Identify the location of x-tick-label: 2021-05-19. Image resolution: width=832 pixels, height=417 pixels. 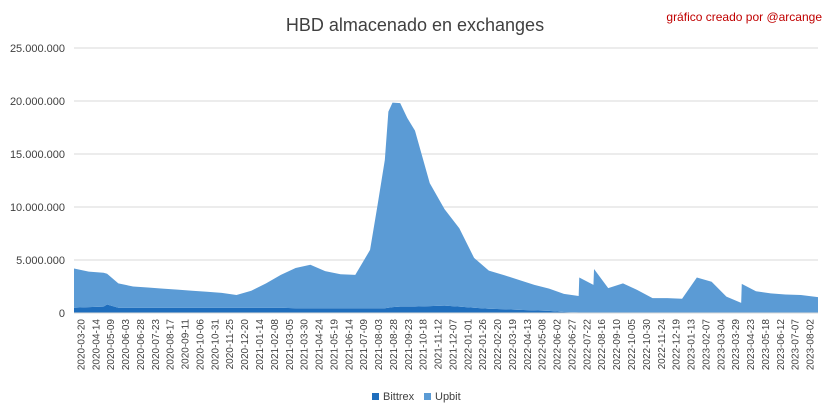
(334, 345).